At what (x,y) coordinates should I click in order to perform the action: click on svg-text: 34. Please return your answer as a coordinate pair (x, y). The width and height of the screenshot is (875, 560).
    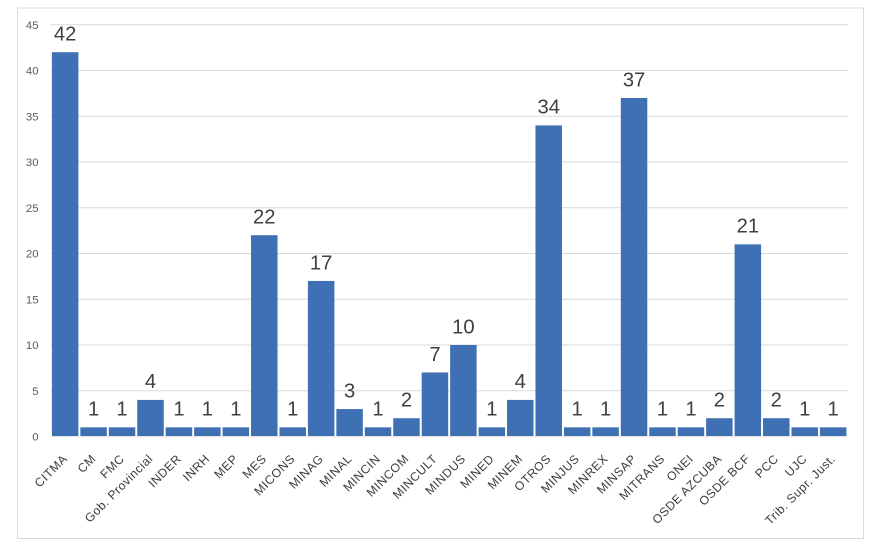
    Looking at the image, I should click on (548, 108).